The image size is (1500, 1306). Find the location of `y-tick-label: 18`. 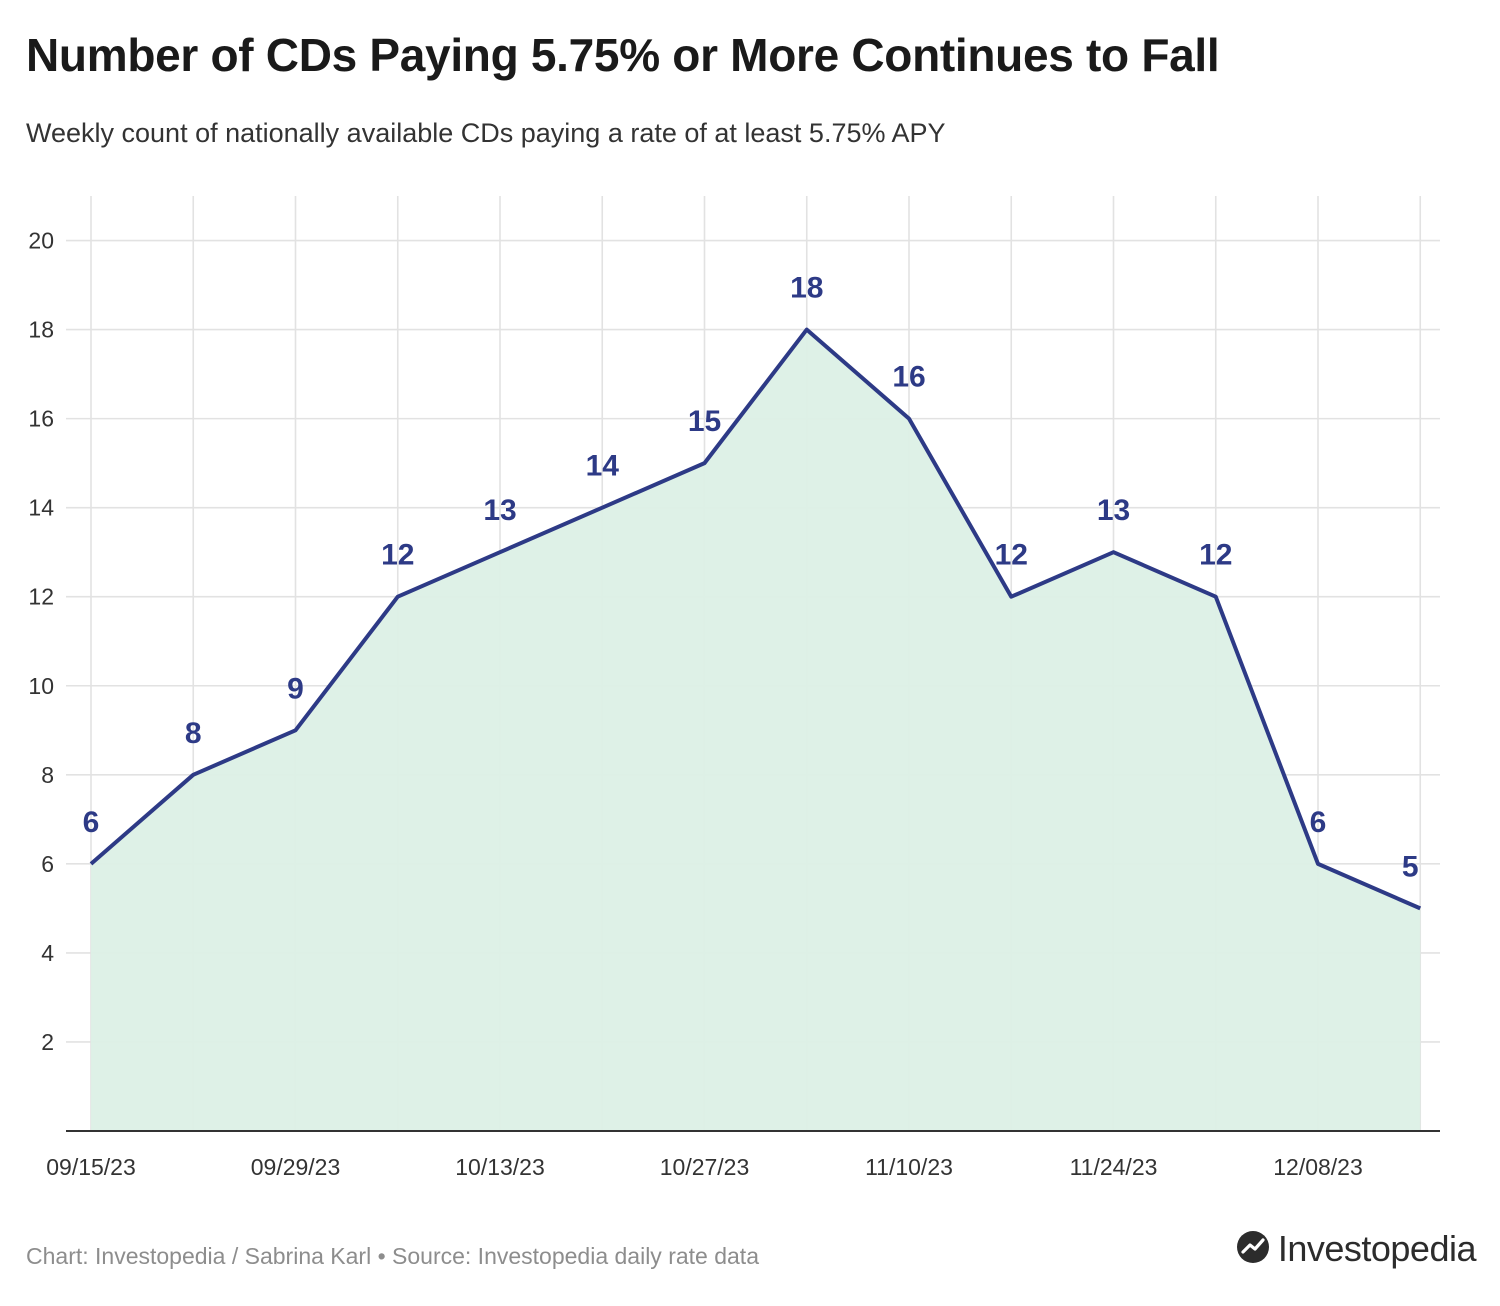

y-tick-label: 18 is located at coordinates (41, 330).